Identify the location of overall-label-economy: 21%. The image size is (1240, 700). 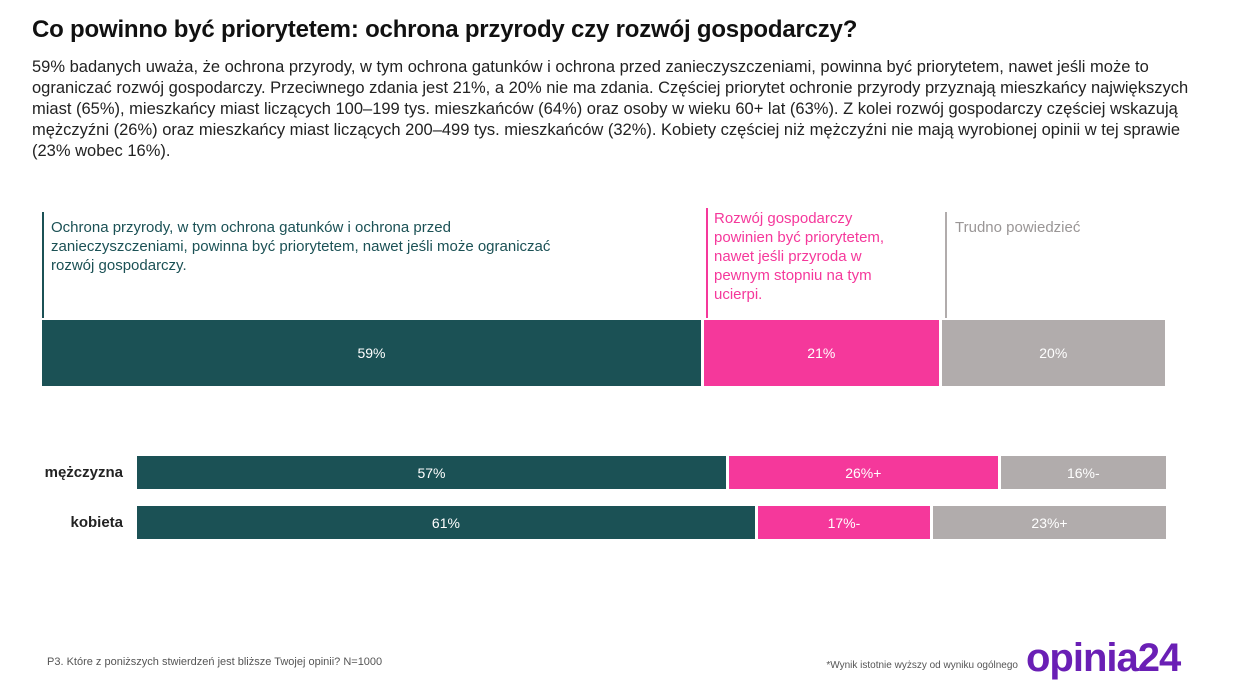
(821, 353).